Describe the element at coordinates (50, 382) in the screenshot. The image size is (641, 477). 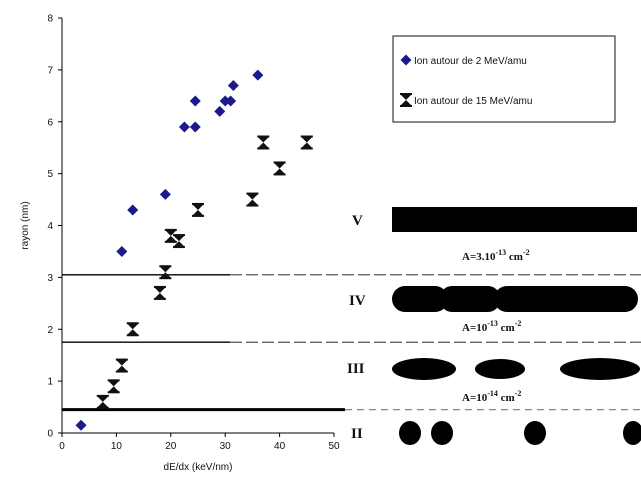
I see `y-tick-label: 1` at that location.